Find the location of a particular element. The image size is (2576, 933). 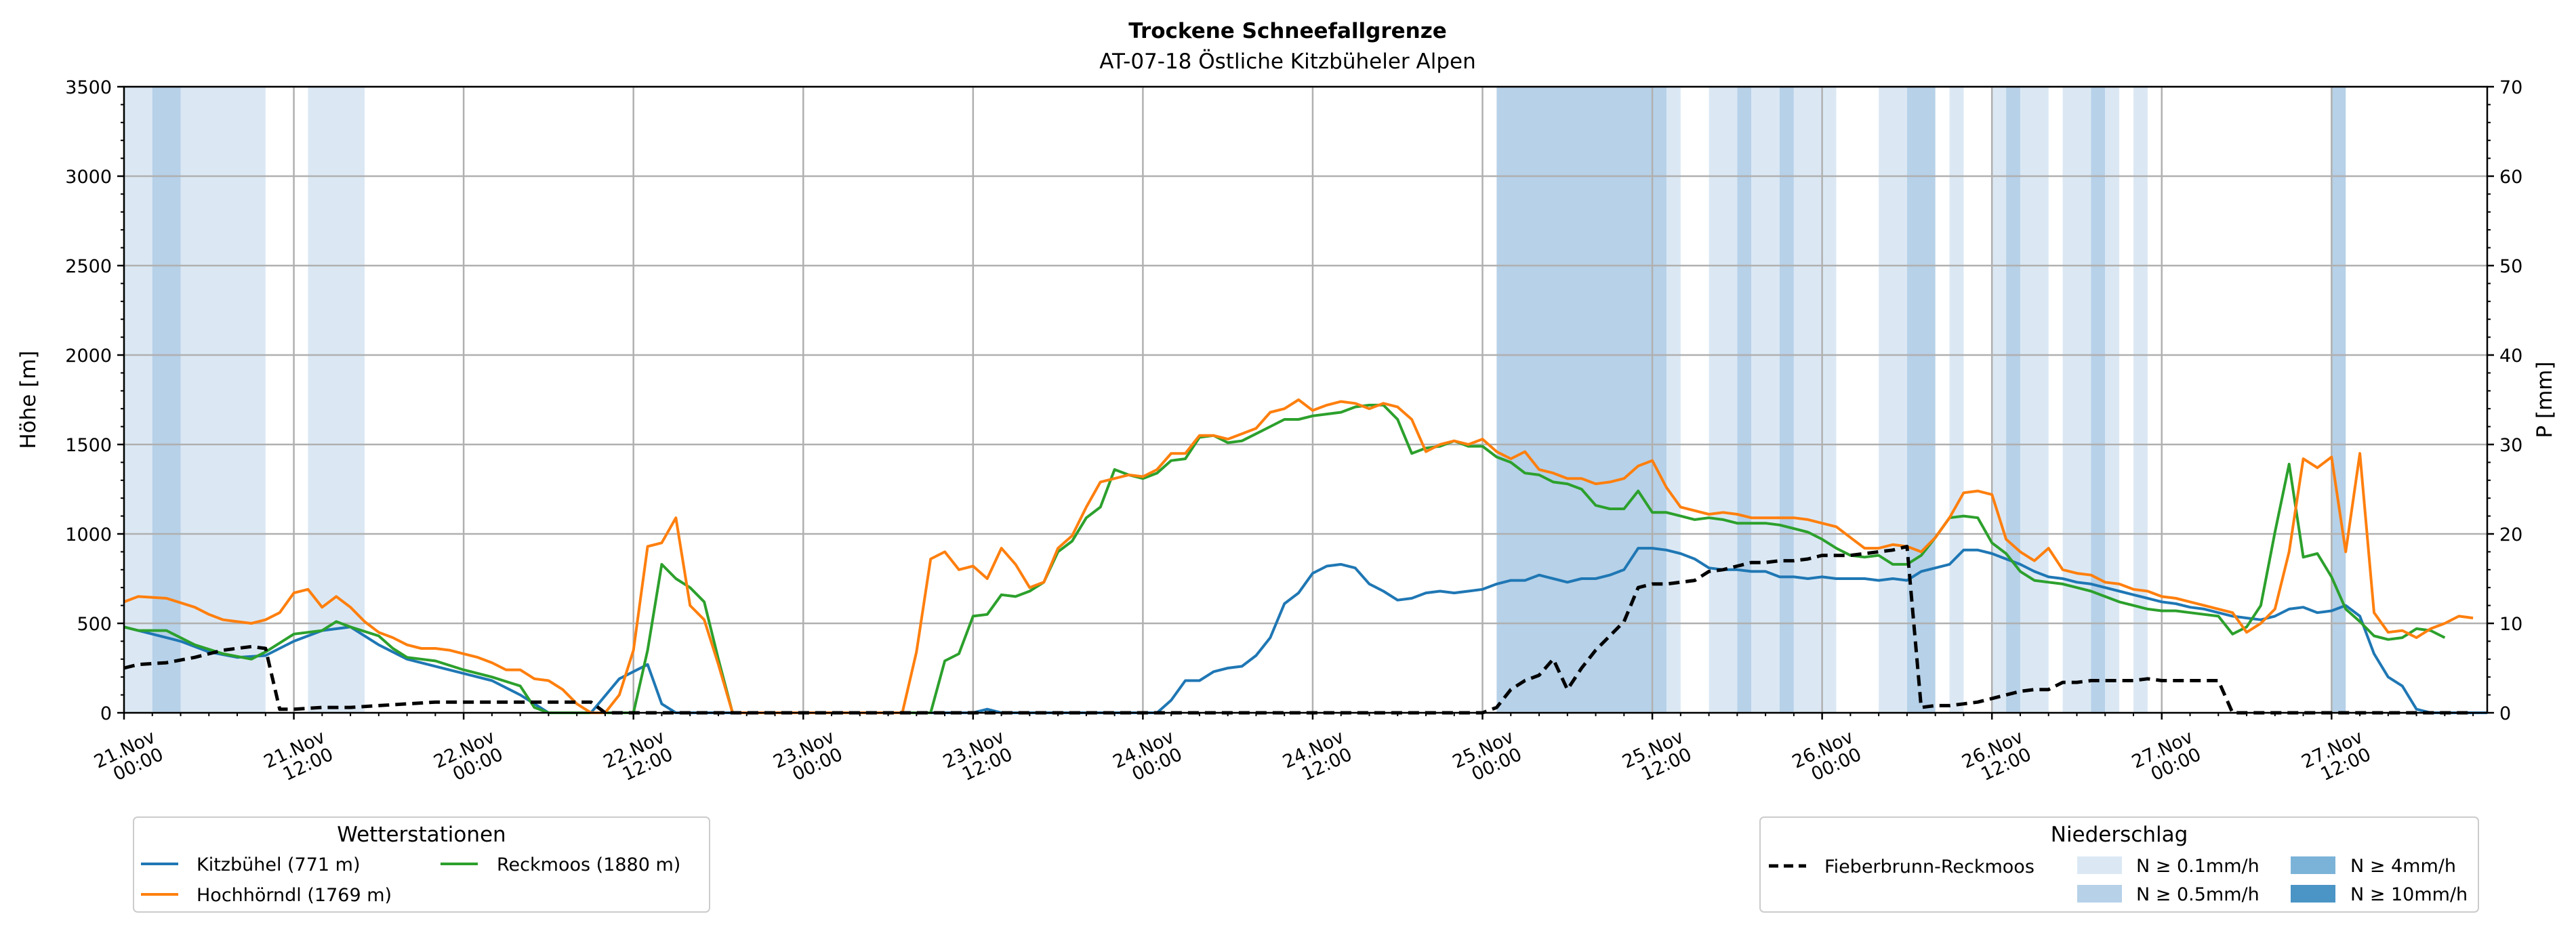

y2-tick-label-1: 10 is located at coordinates (2510, 624).